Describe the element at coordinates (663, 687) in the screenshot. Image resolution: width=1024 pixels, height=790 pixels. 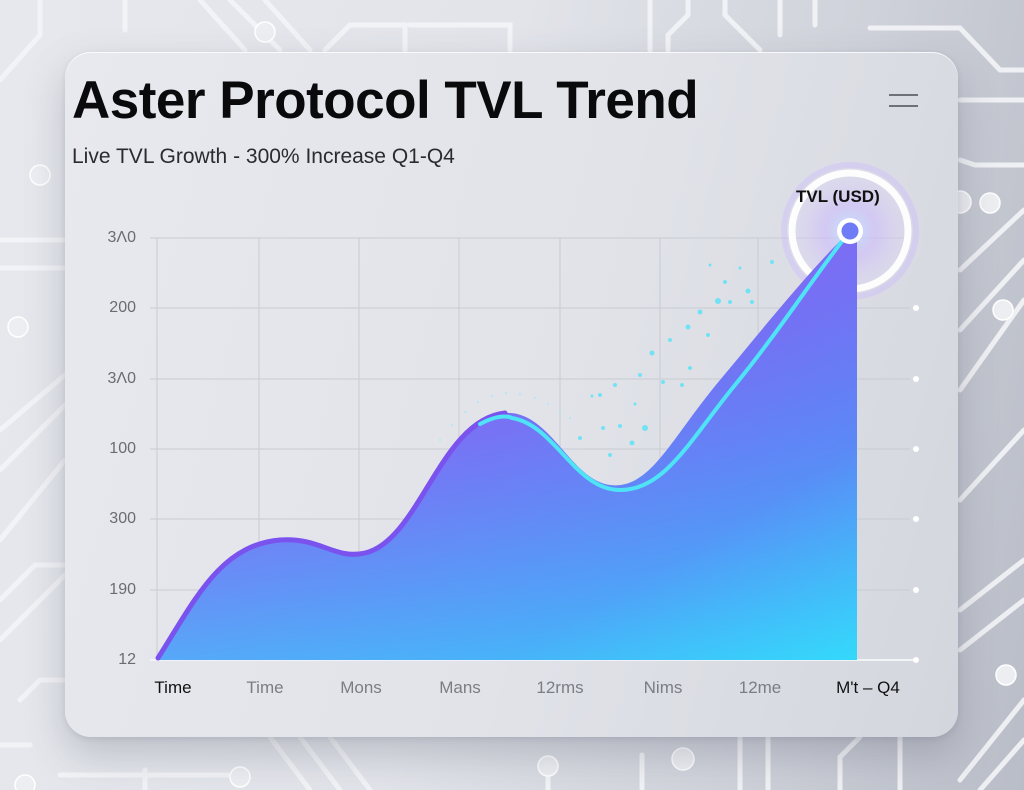
I see `x-tick-label: Nims` at that location.